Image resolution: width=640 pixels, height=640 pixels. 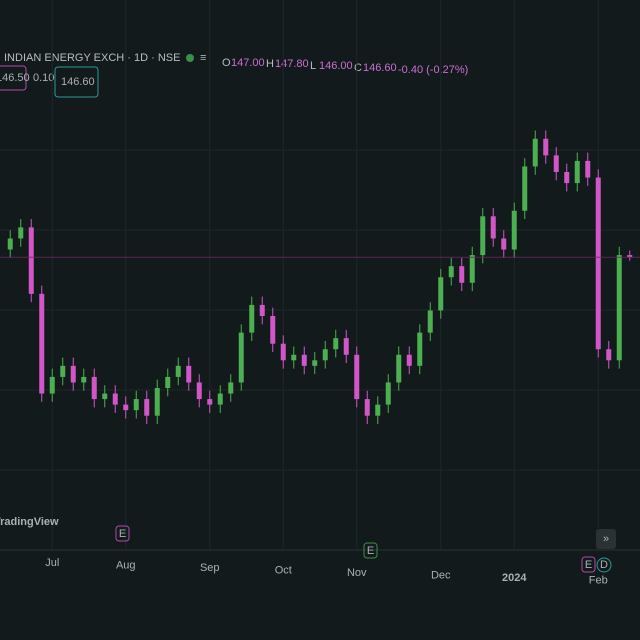 What do you see at coordinates (226, 63) in the screenshot?
I see `o-label: O` at bounding box center [226, 63].